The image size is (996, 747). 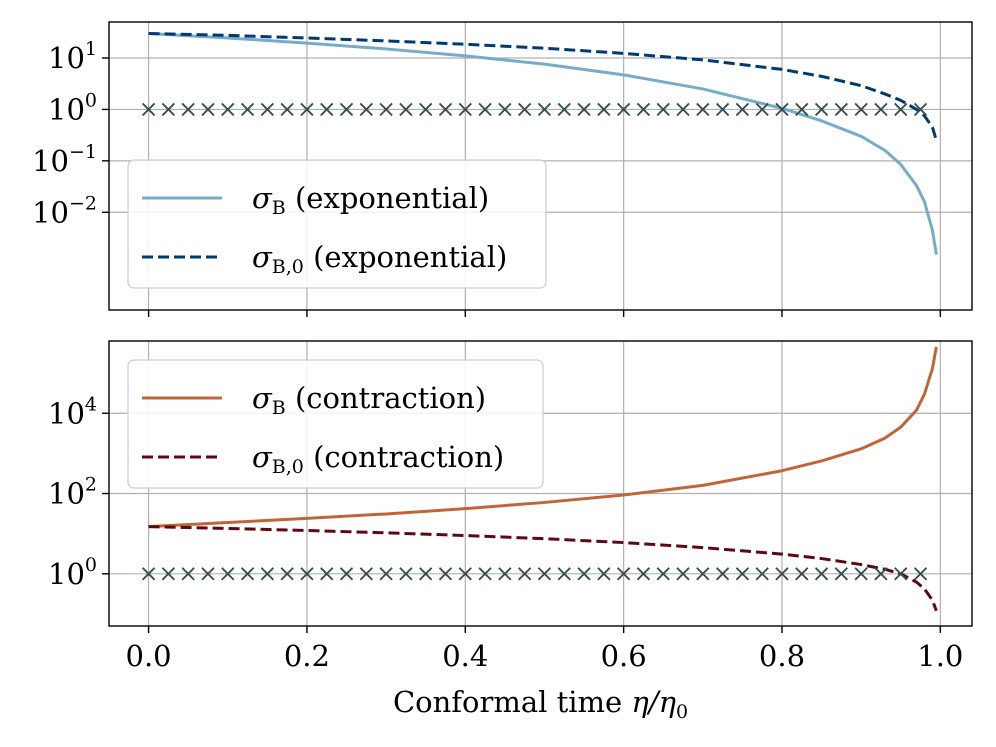 What do you see at coordinates (369, 400) in the screenshot?
I see `legend-label-0: σB (contraction)` at bounding box center [369, 400].